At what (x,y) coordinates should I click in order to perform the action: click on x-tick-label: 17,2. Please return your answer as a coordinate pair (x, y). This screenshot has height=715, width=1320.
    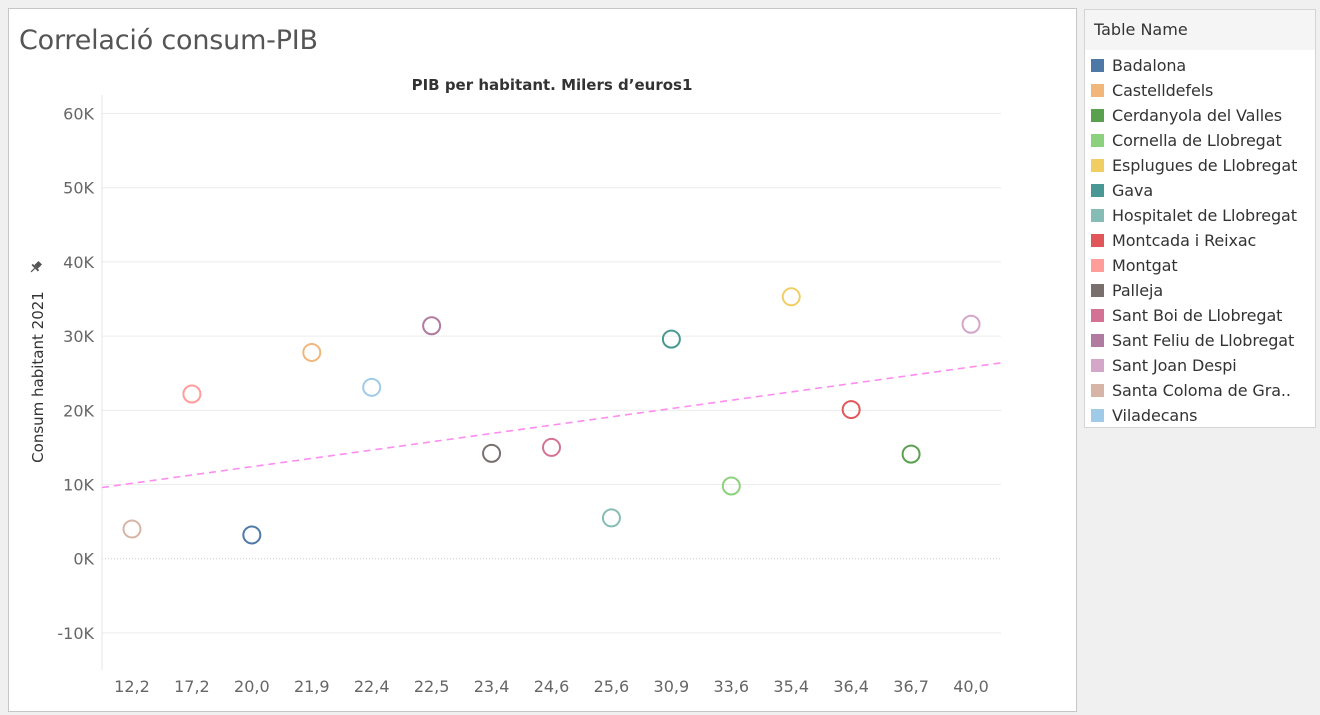
    Looking at the image, I should click on (192, 686).